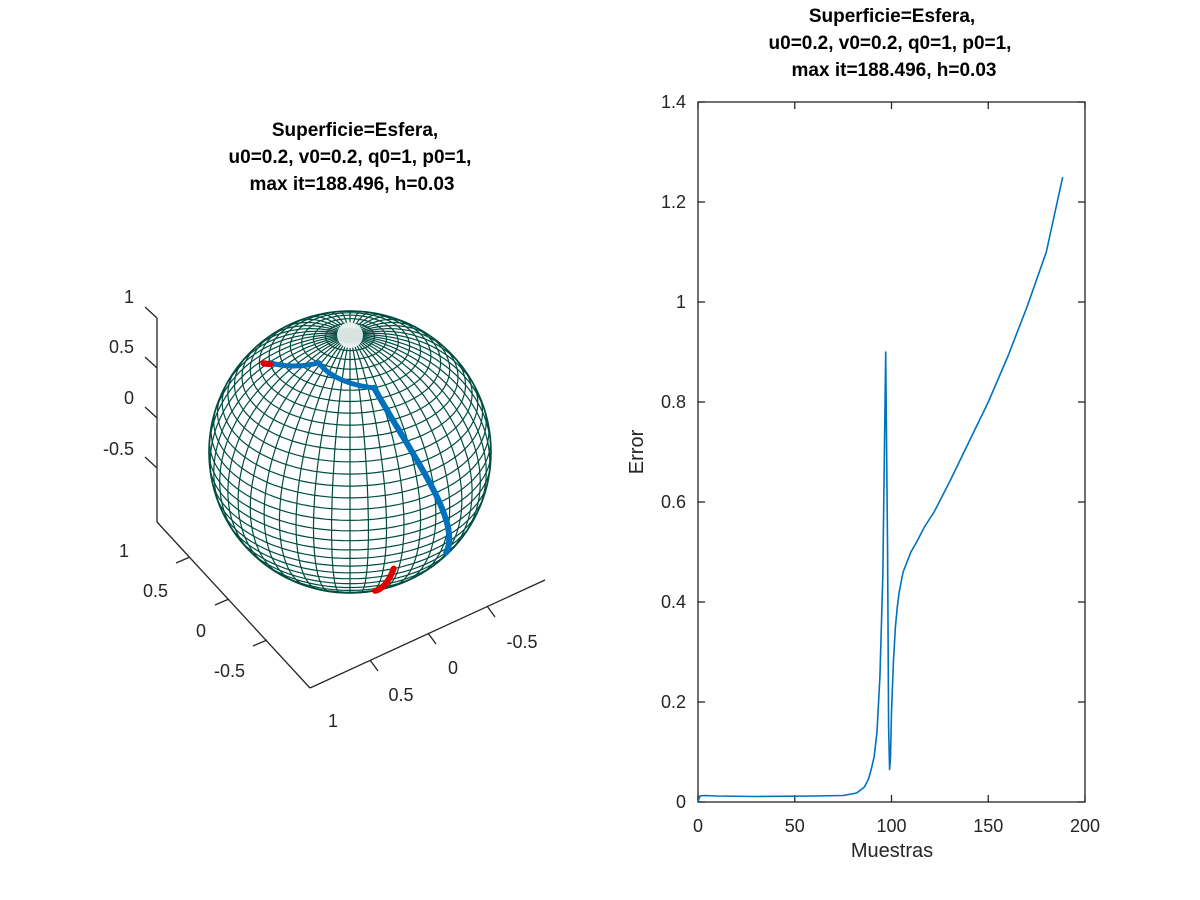 This screenshot has width=1200, height=900. Describe the element at coordinates (355, 130) in the screenshot. I see `sphere-title-line-1: Superficie=Esfera,` at that location.